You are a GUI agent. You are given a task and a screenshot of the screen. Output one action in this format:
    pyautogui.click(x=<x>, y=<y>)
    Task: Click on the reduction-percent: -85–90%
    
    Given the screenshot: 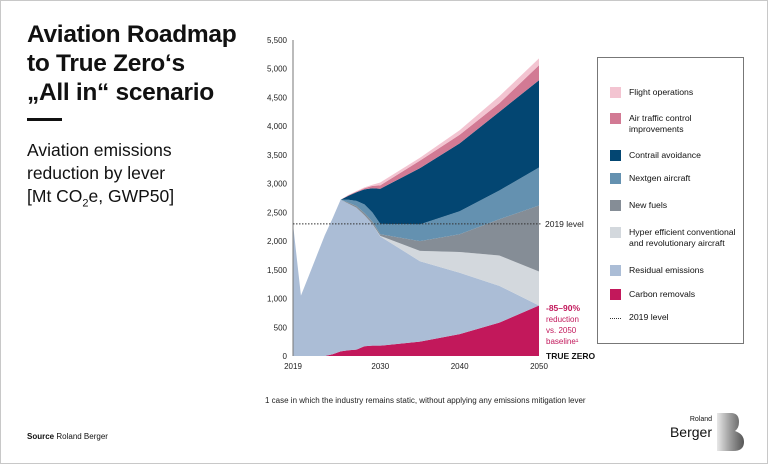 What is the action you would take?
    pyautogui.click(x=563, y=308)
    